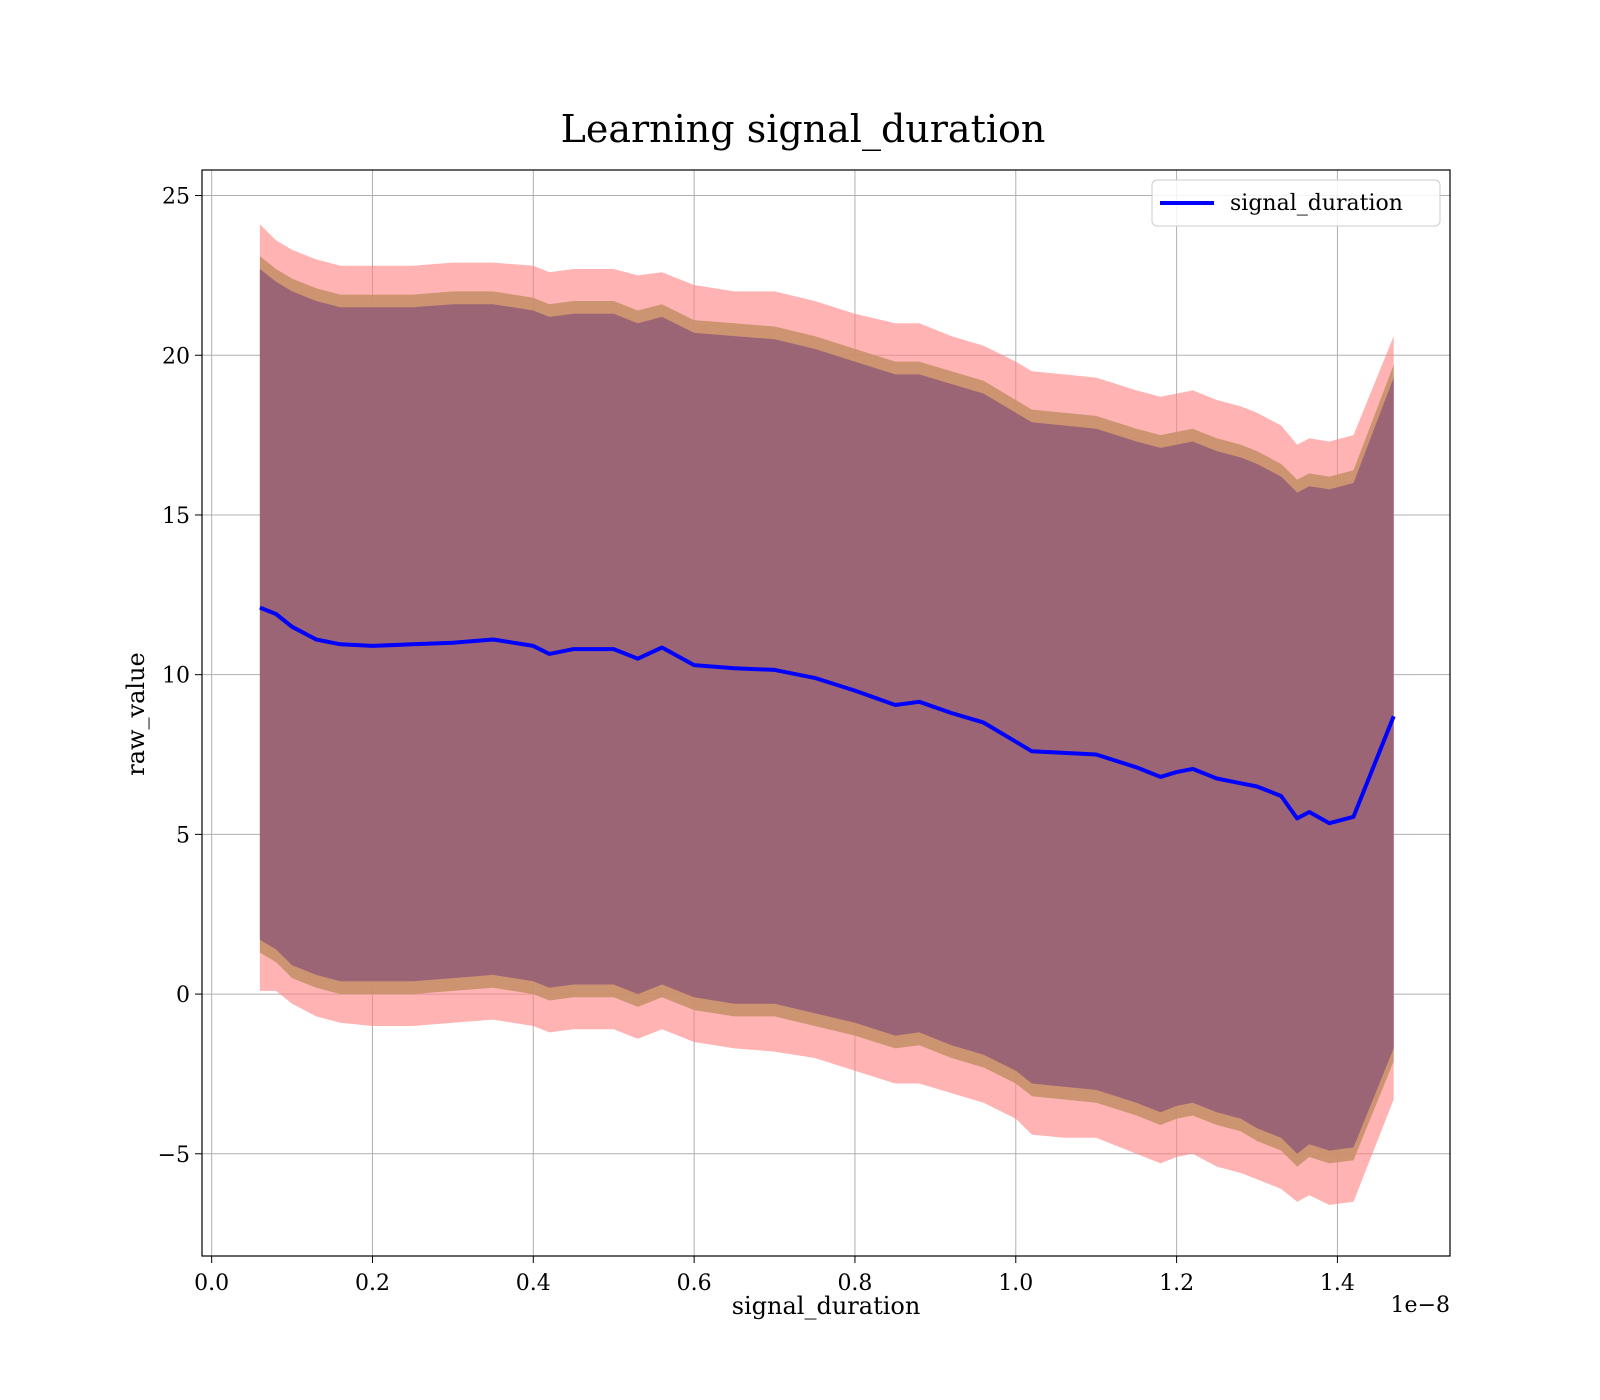  I want to click on x-tick-label: 0.8, so click(854, 1283).